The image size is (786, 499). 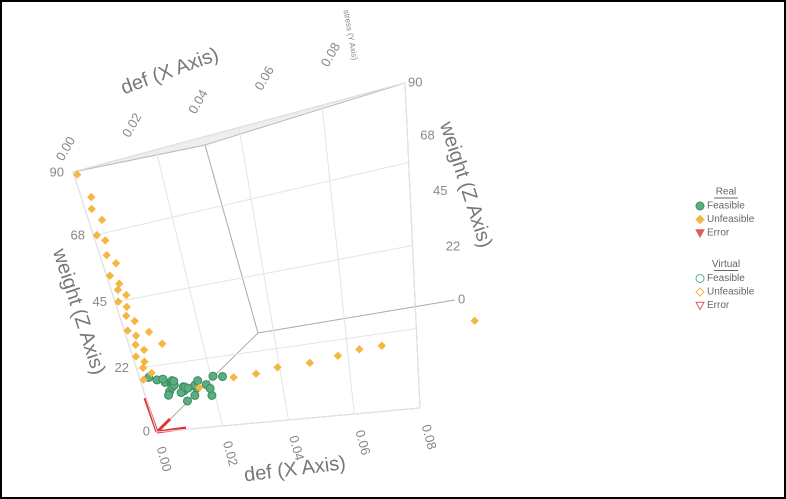 What do you see at coordinates (79, 311) in the screenshot?
I see `z-axis-title: weight (Z Axis)` at bounding box center [79, 311].